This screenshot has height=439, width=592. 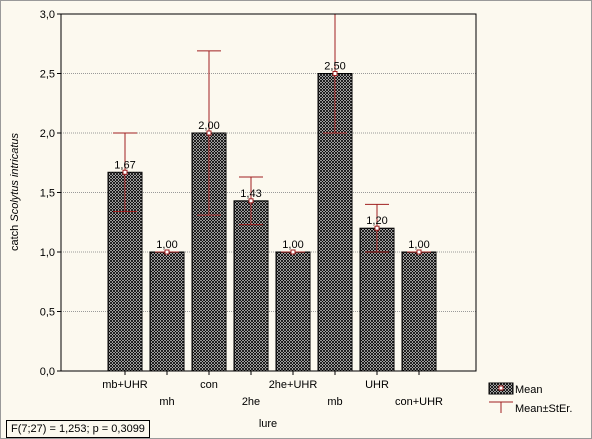 I want to click on x-axis-title: lure, so click(x=268, y=424).